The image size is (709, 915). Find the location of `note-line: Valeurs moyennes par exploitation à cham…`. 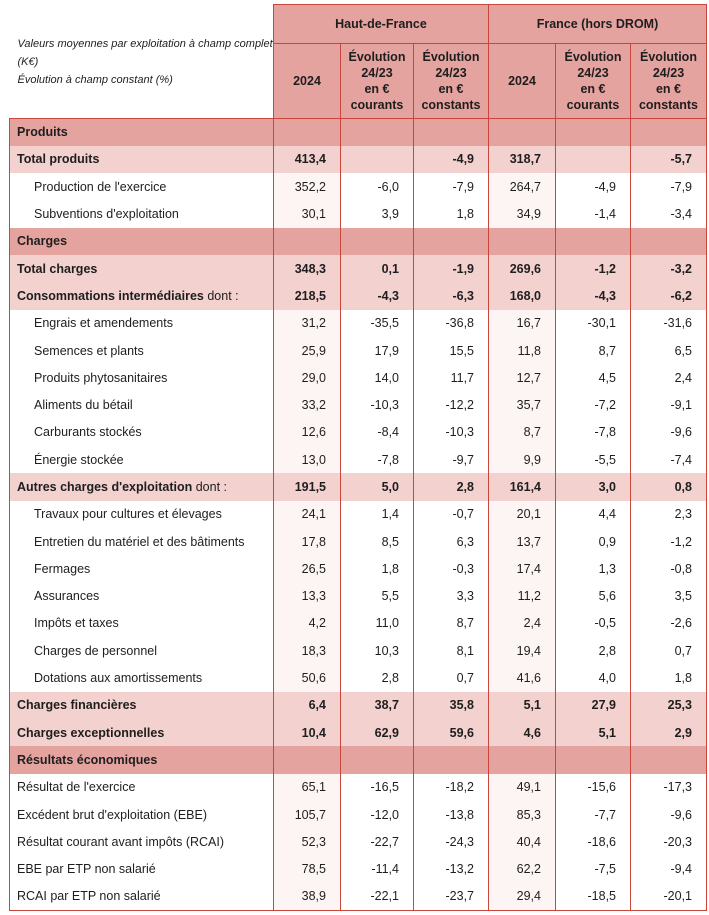

note-line: Valeurs moyennes par exploitation à cham… is located at coordinates (145, 52).